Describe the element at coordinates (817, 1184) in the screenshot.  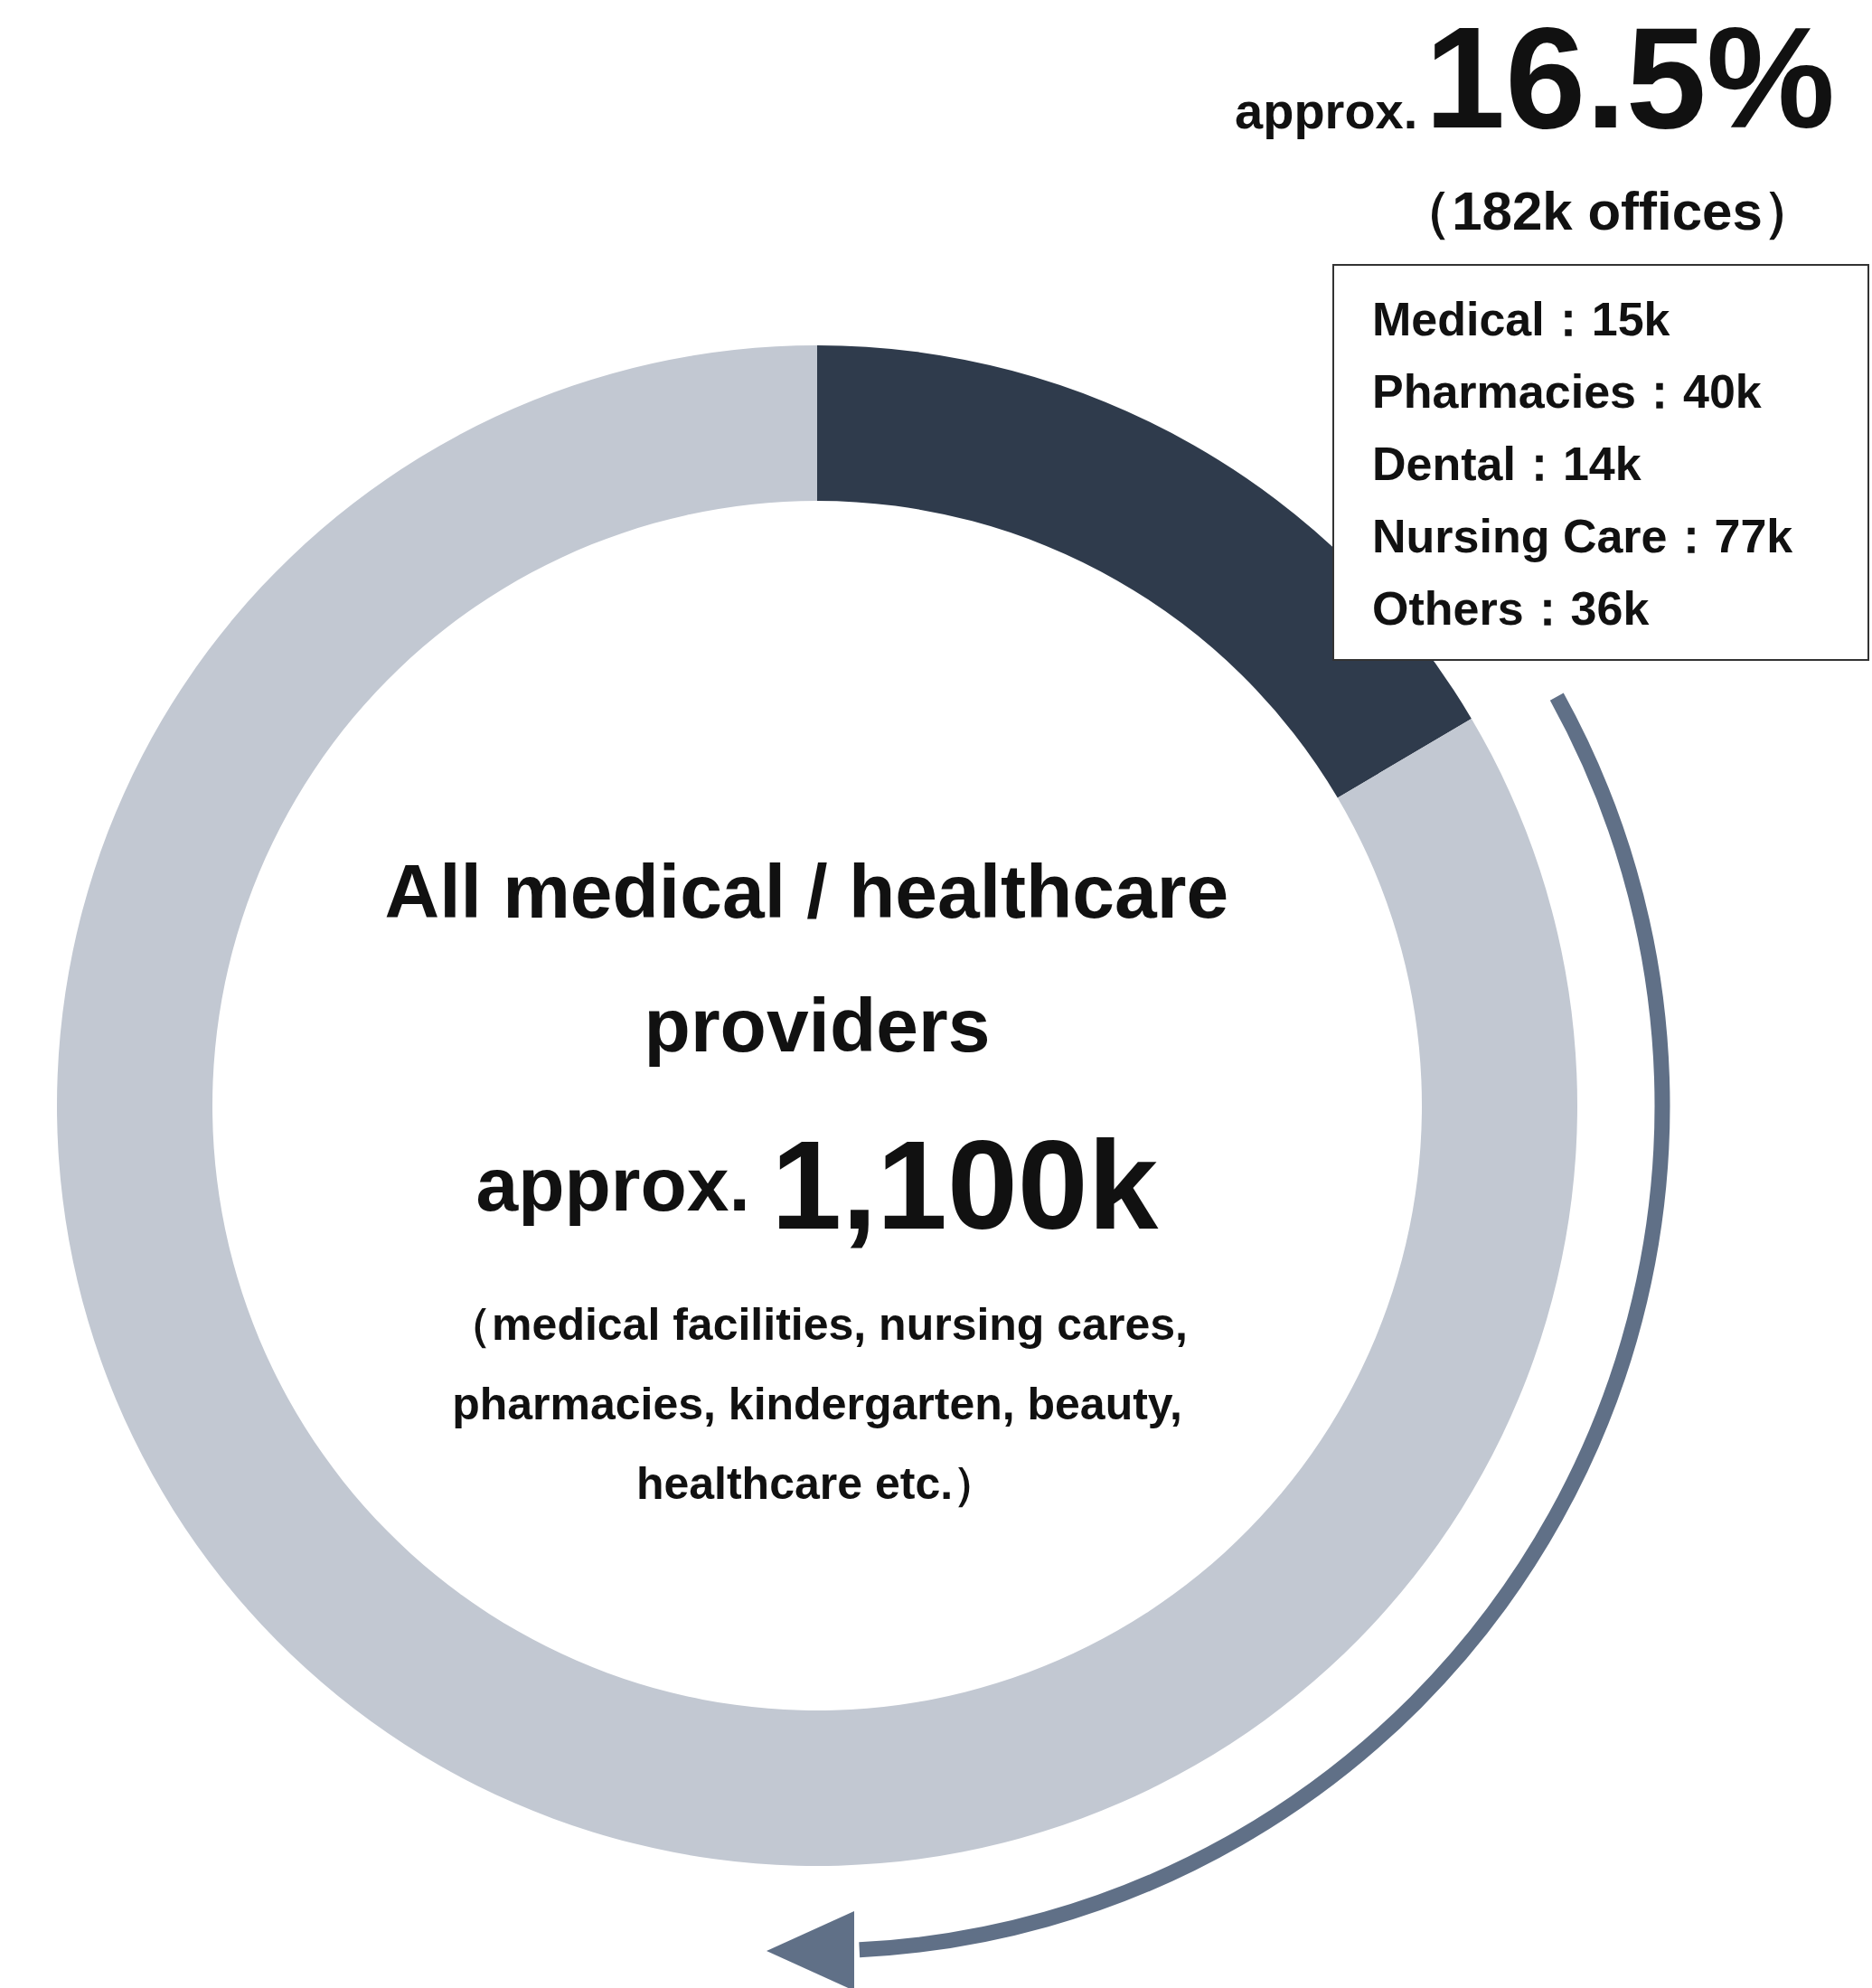
I see `text: approx. 1,100k` at that location.